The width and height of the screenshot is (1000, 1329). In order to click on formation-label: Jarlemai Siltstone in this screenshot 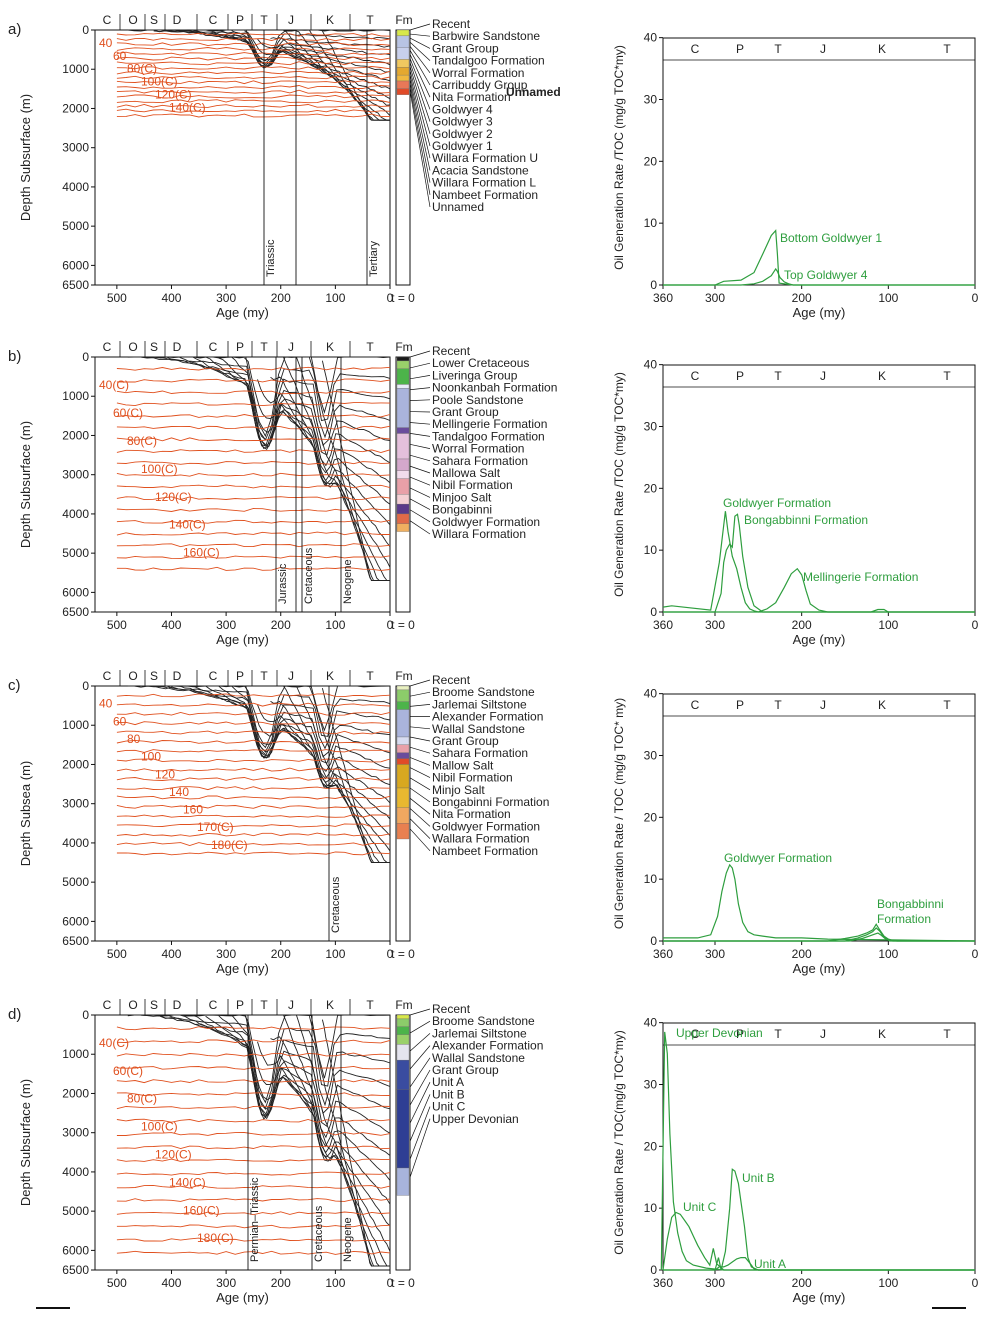, I will do `click(479, 704)`.